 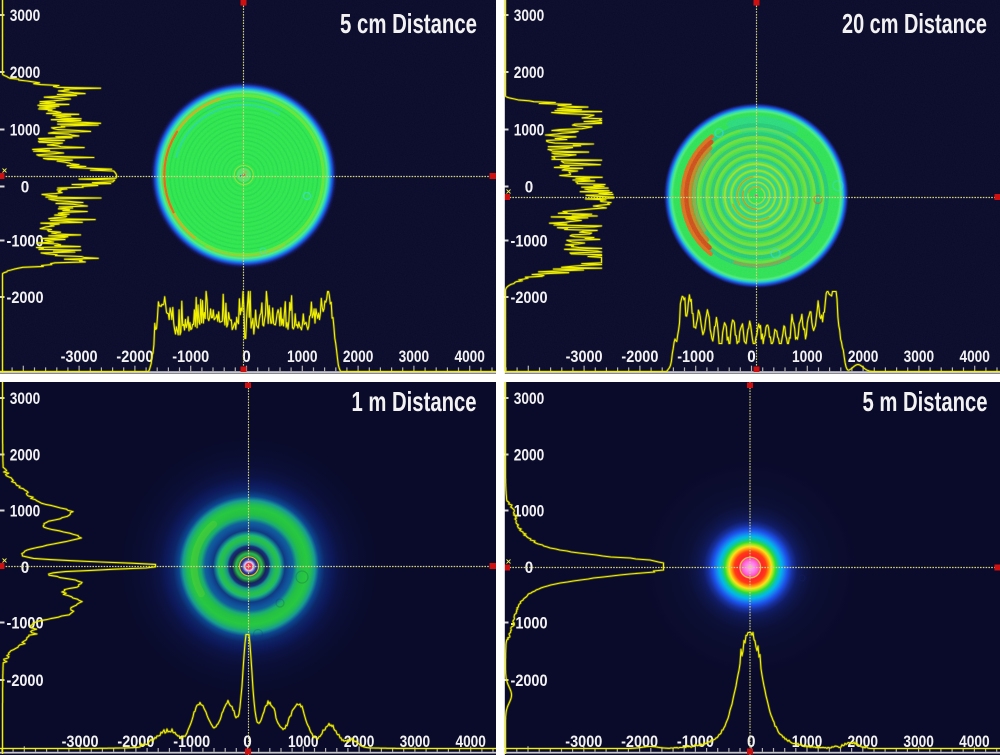 What do you see at coordinates (414, 401) in the screenshot?
I see `svg-text: 1 m Distance` at bounding box center [414, 401].